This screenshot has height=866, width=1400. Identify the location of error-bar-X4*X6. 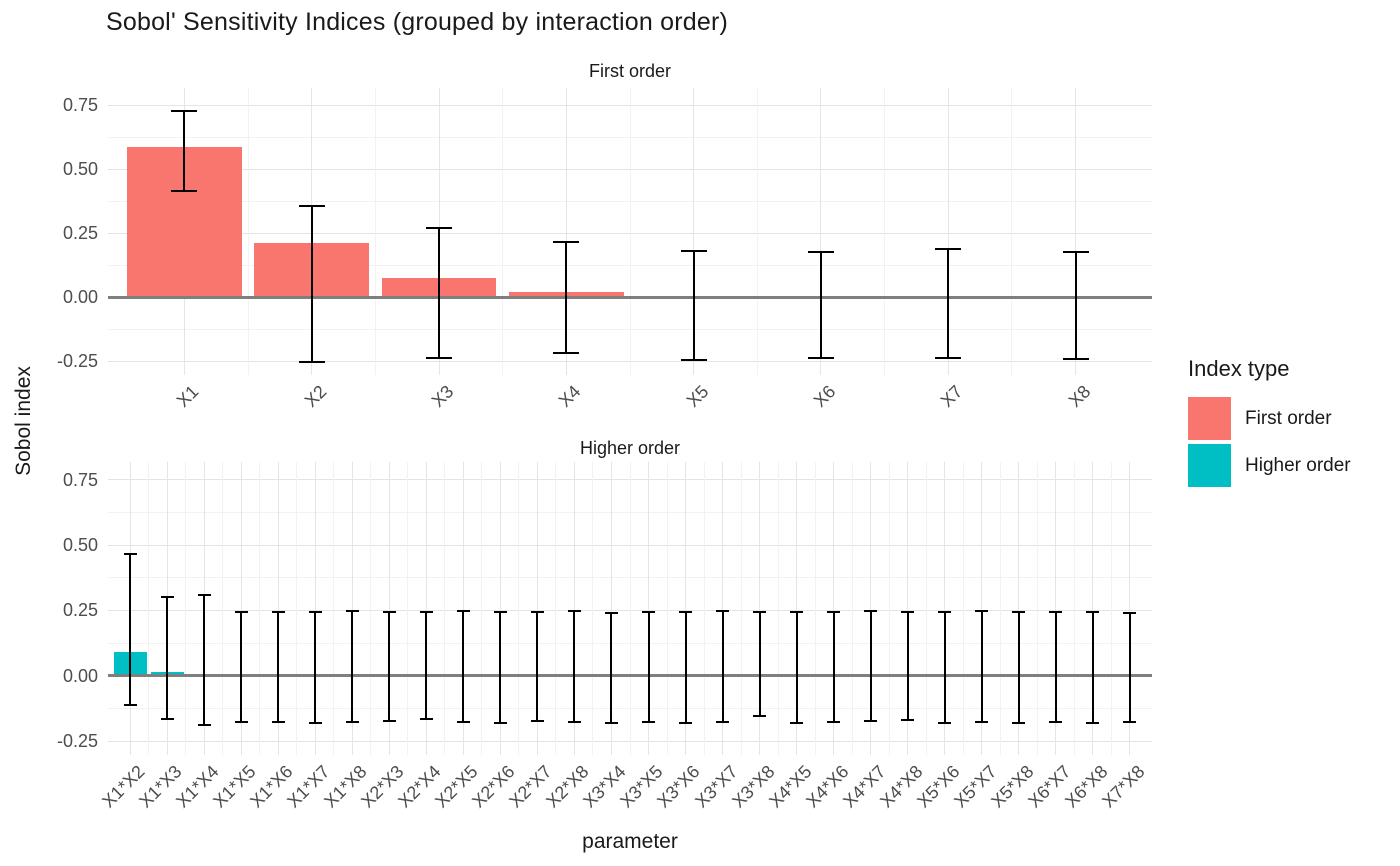
(833, 667).